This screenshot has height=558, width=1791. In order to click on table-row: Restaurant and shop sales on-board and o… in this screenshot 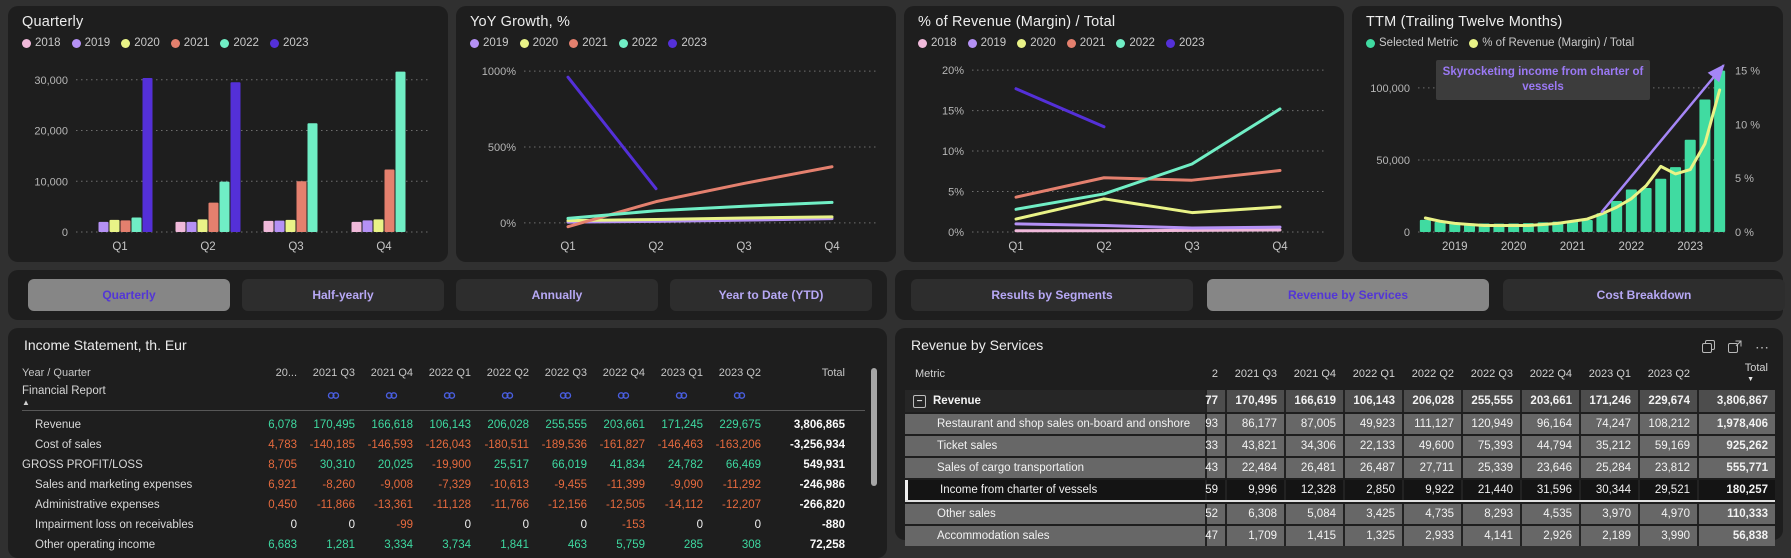, I will do `click(1340, 424)`.